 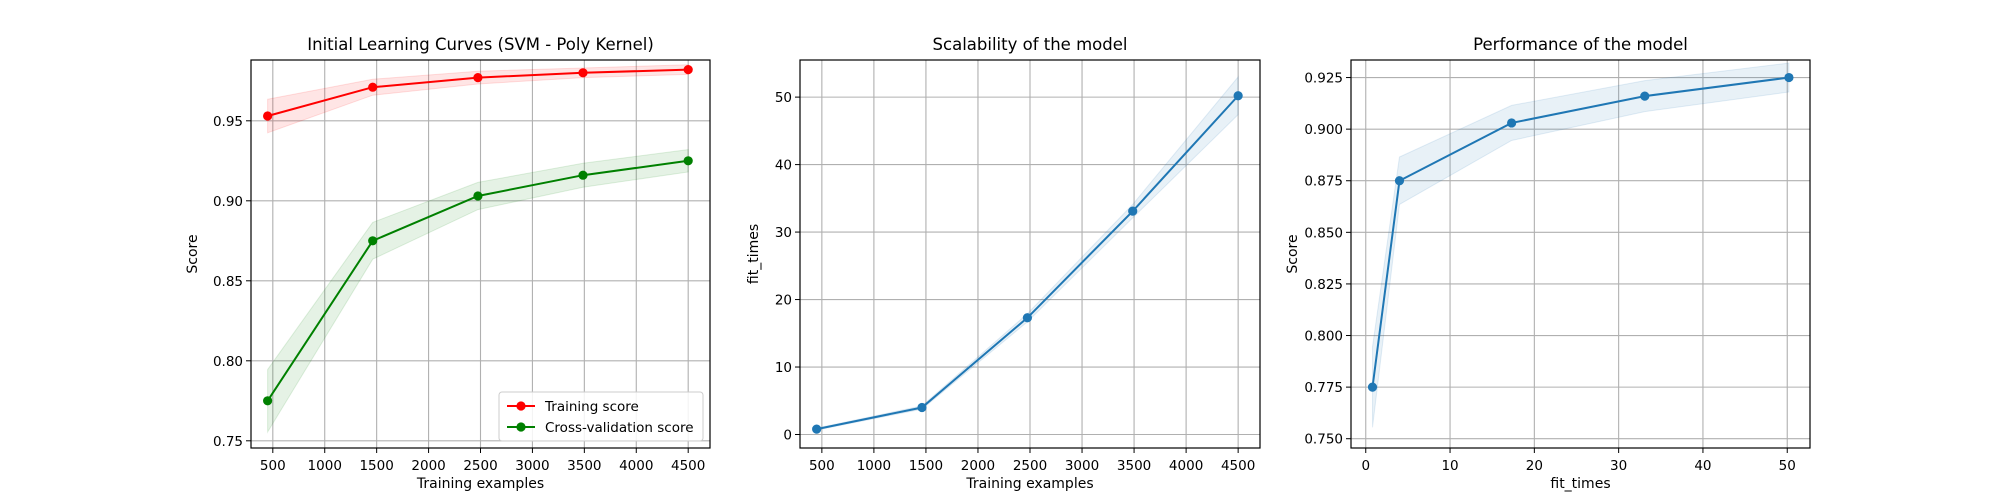 I want to click on x-tick-label: 20, so click(x=1534, y=466).